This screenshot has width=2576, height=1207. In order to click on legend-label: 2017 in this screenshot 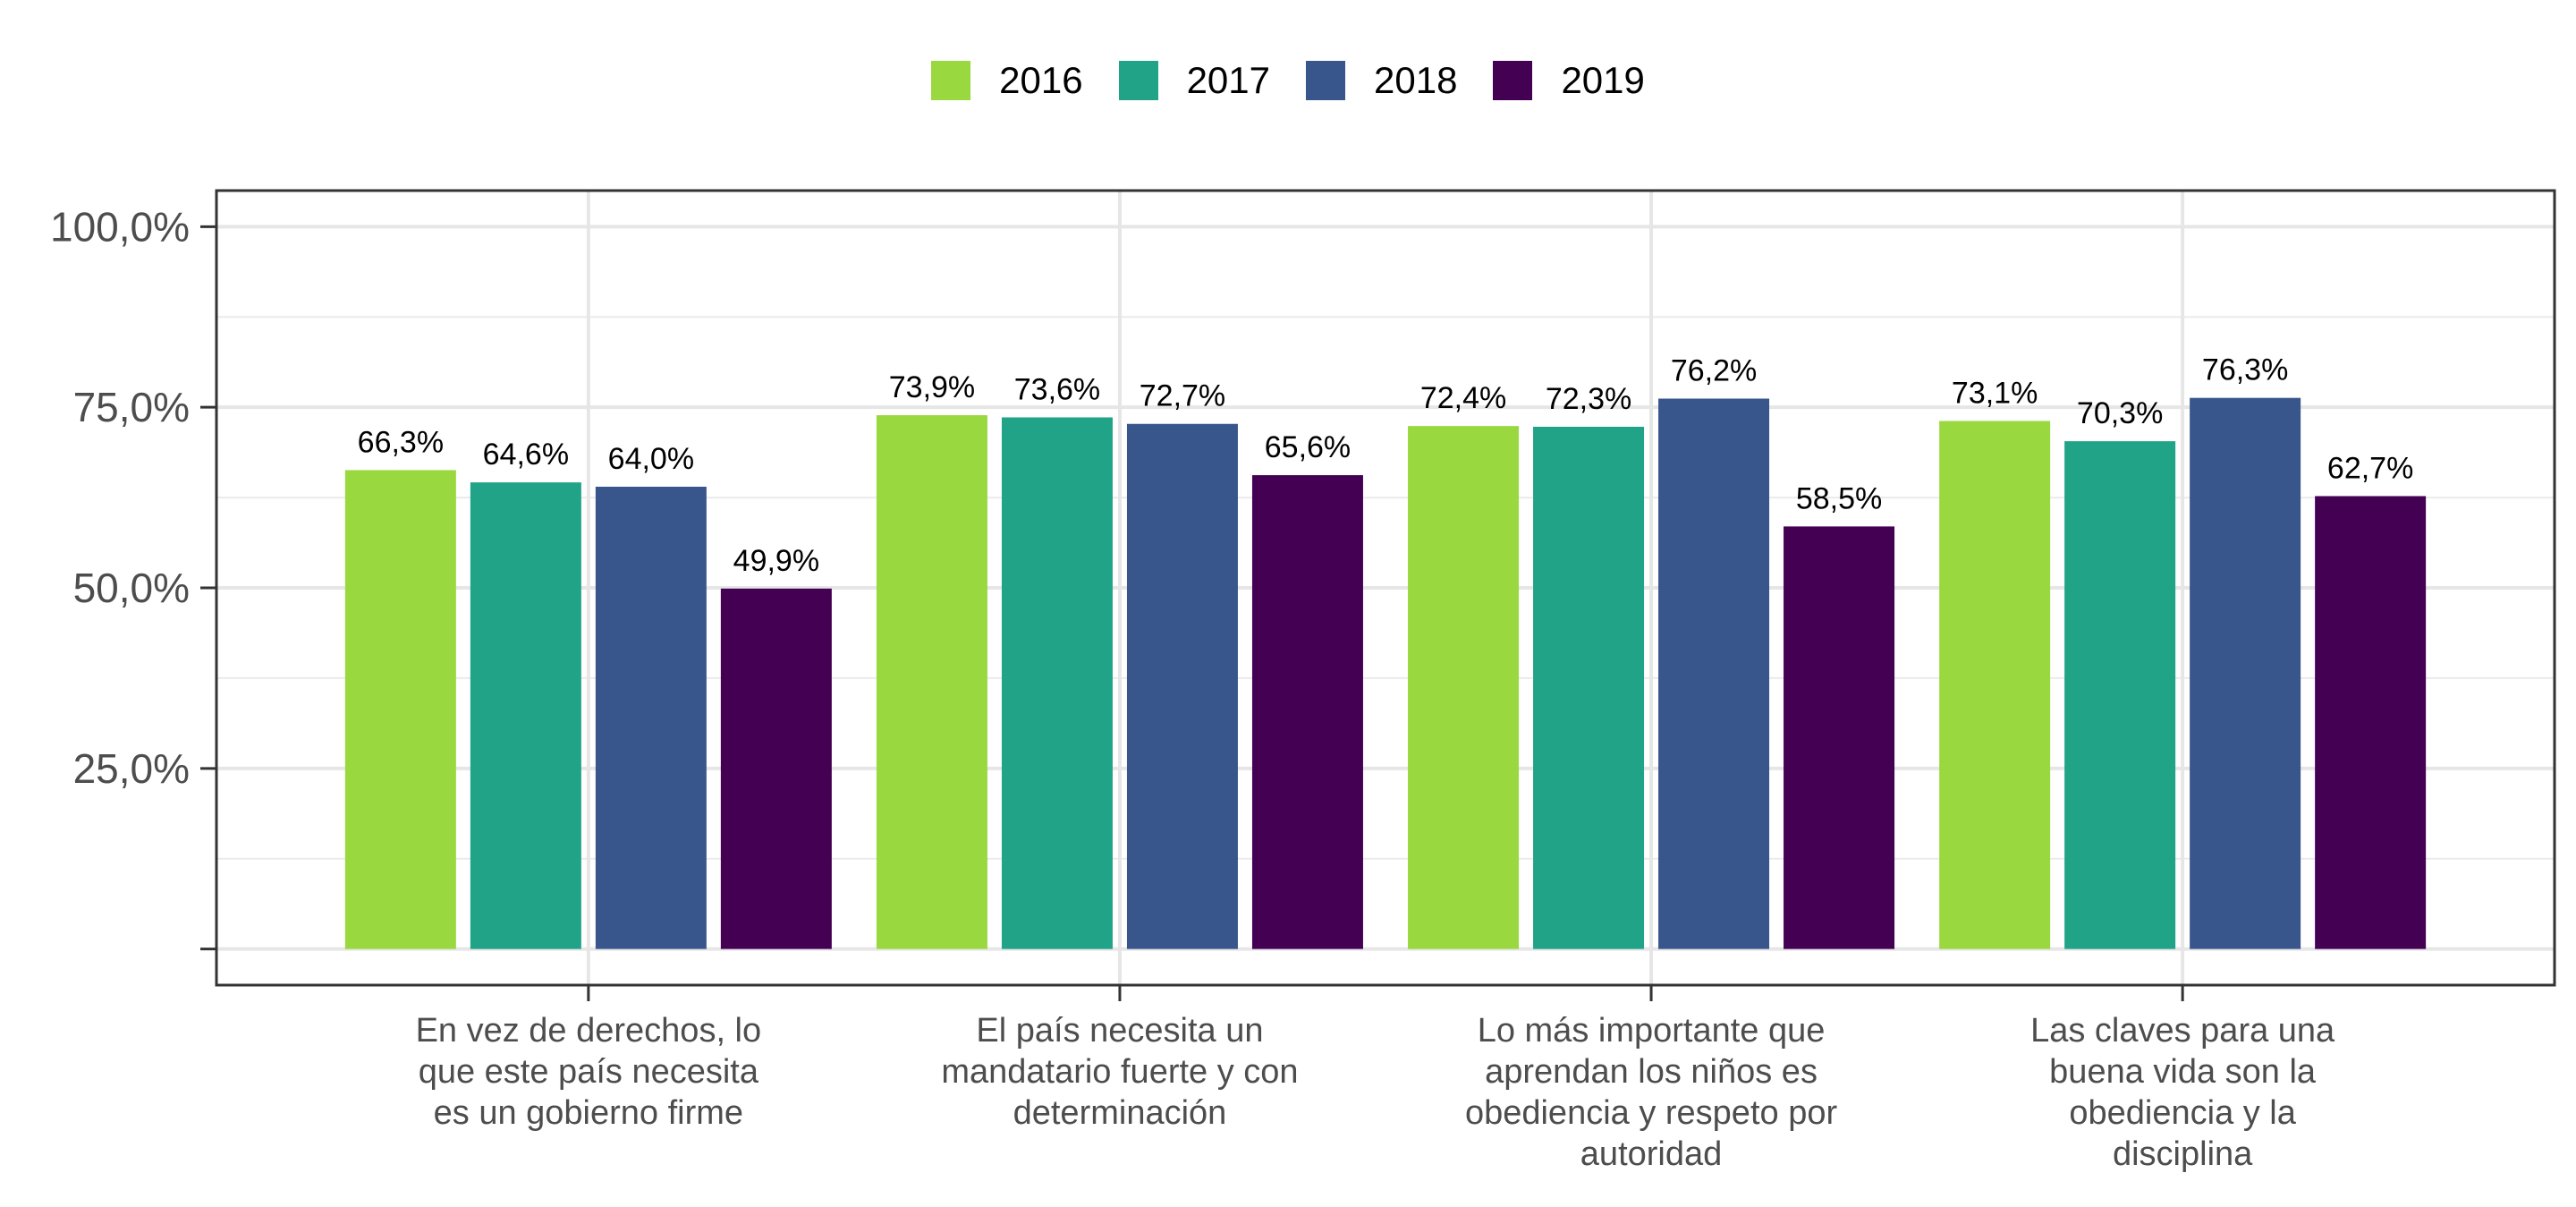, I will do `click(1228, 80)`.